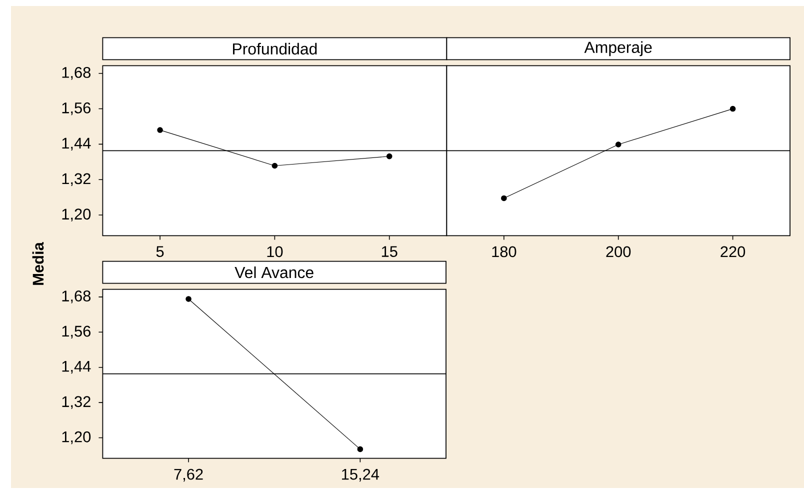 The width and height of the screenshot is (804, 491). What do you see at coordinates (361, 475) in the screenshot?
I see `x-tick-label: 15,24` at bounding box center [361, 475].